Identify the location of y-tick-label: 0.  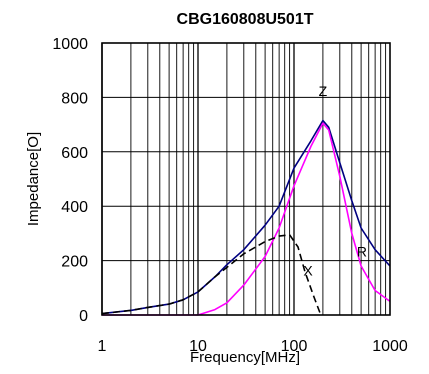
(83, 316).